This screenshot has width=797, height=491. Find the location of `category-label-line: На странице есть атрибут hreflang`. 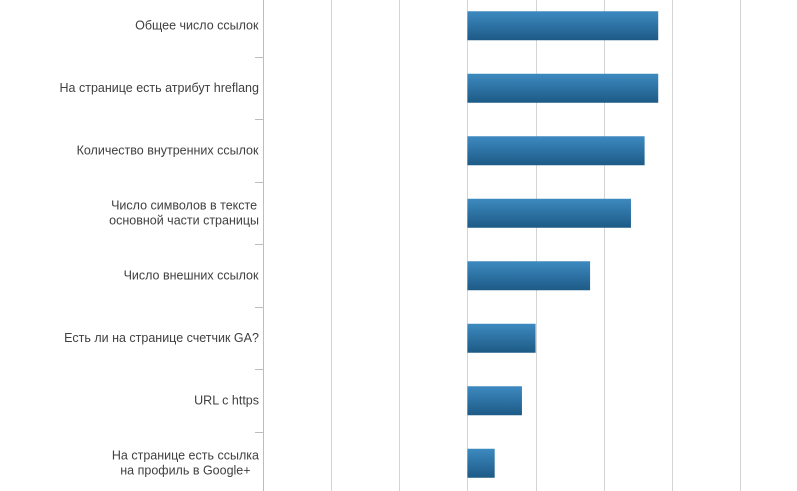

category-label-line: На странице есть атрибут hreflang is located at coordinates (159, 88).